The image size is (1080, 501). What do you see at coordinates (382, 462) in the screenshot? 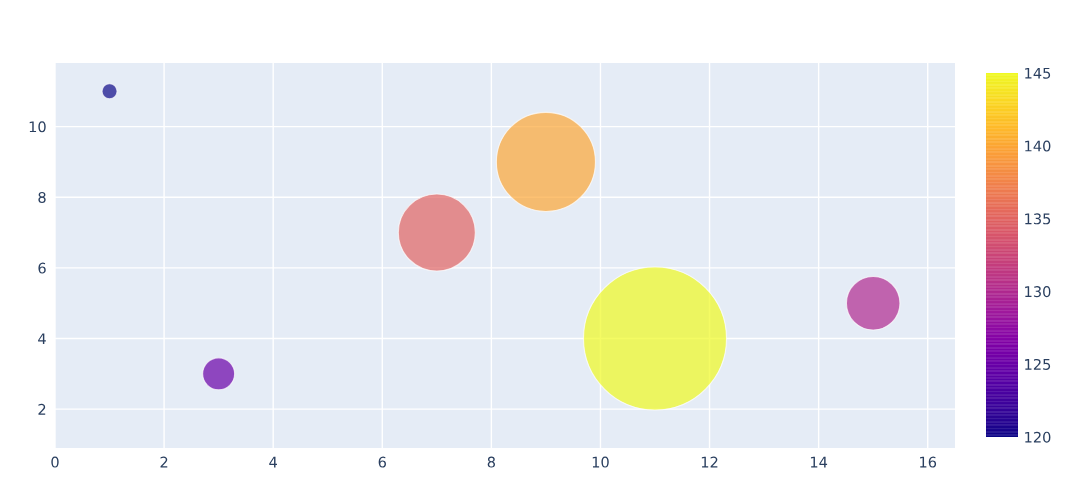
I see `x-tick-label: 6` at bounding box center [382, 462].